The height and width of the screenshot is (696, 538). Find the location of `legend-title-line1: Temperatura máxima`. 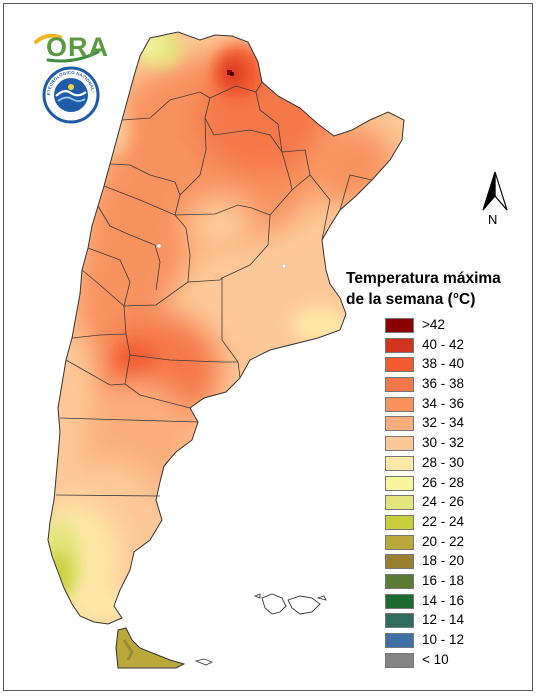

legend-title-line1: Temperatura máxima is located at coordinates (423, 278).